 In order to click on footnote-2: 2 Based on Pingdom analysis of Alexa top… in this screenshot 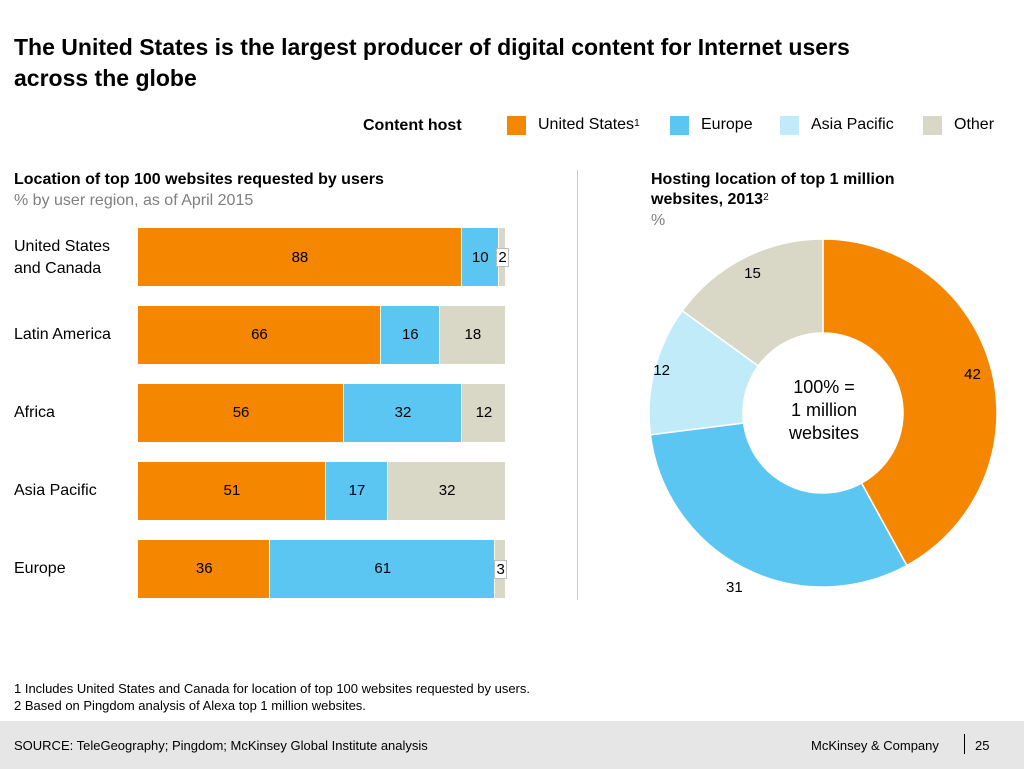, I will do `click(190, 705)`.